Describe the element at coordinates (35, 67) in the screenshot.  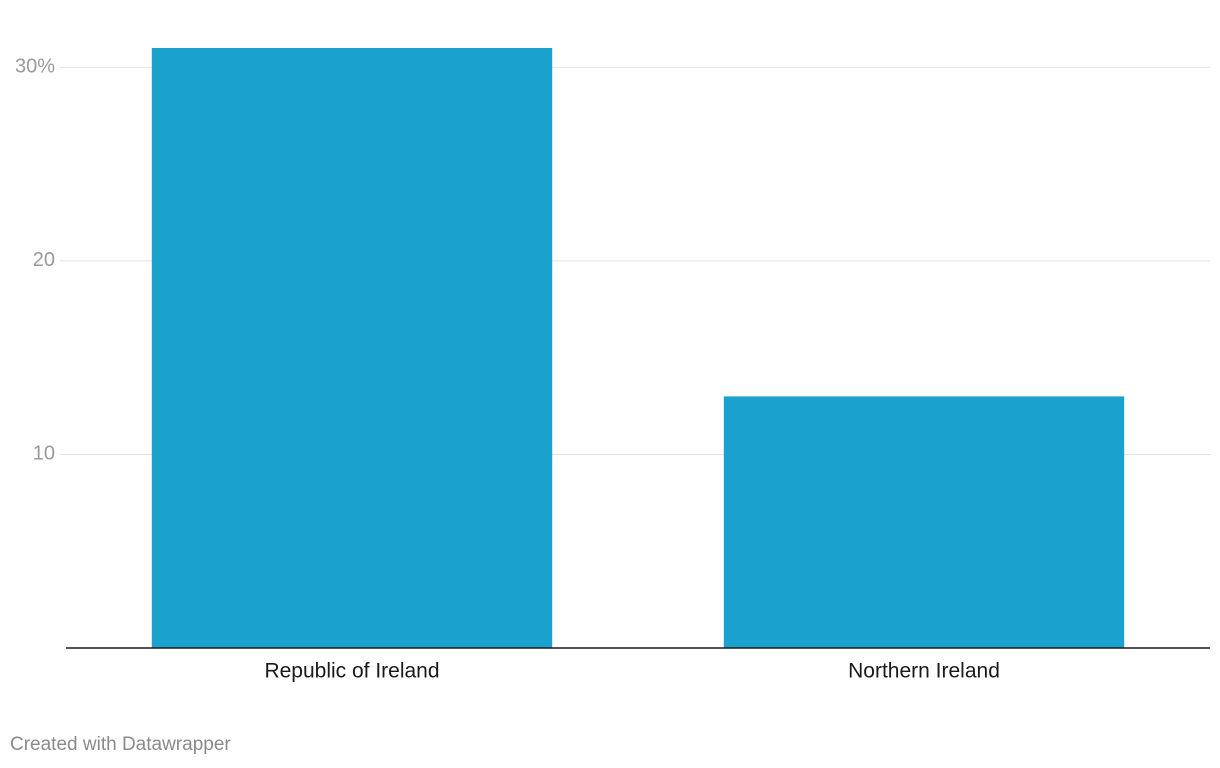
I see `y-tick-label: 30%` at that location.